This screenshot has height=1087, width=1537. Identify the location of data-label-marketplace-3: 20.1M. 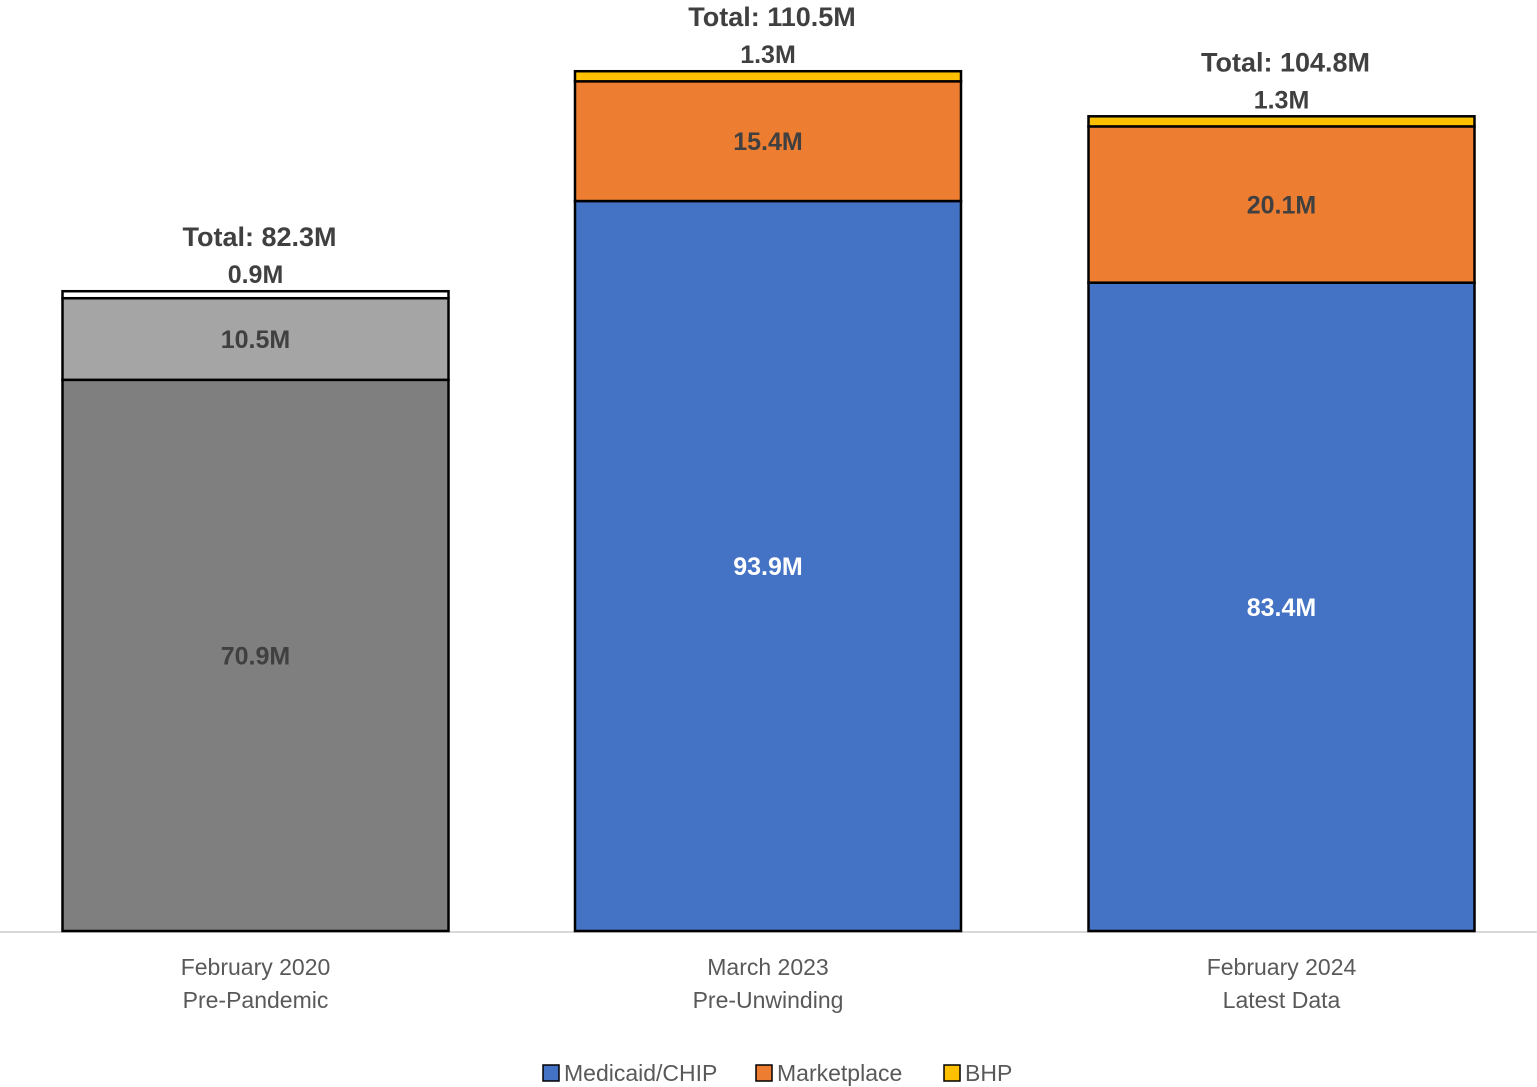
(1281, 206).